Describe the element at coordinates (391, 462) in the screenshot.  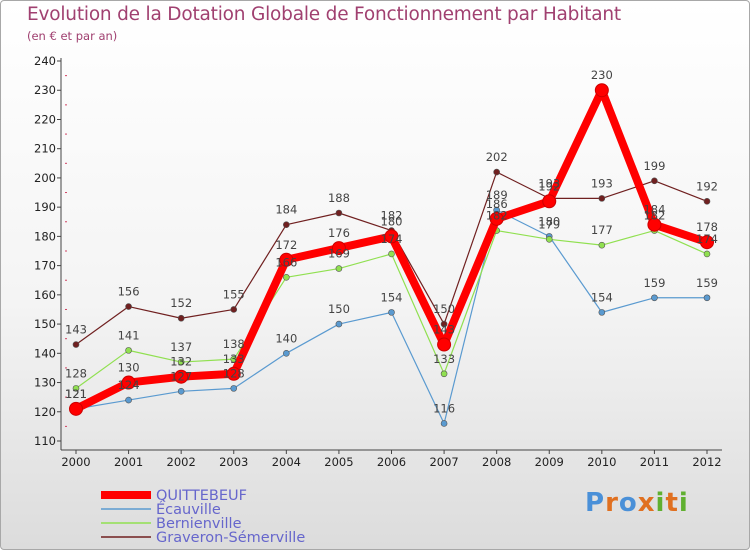
I see `x-tick-label: 2006` at that location.